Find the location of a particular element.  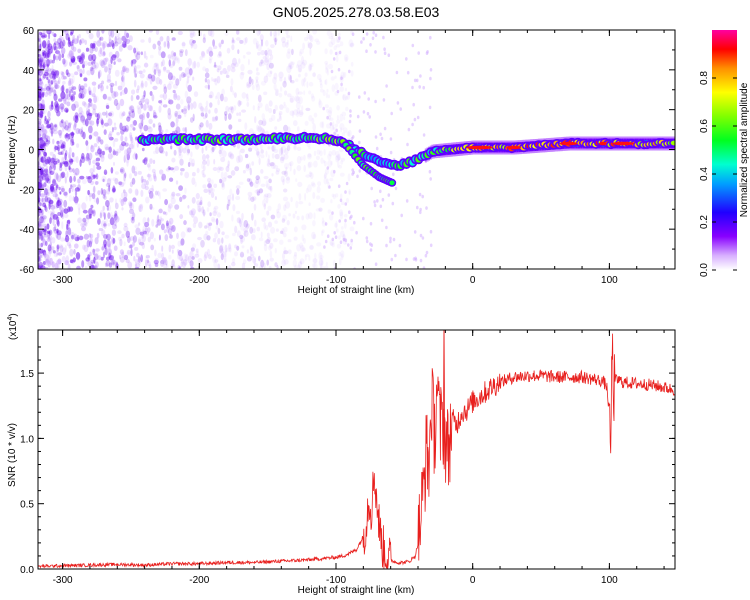

y-tick-label: -40 is located at coordinates (27, 230).